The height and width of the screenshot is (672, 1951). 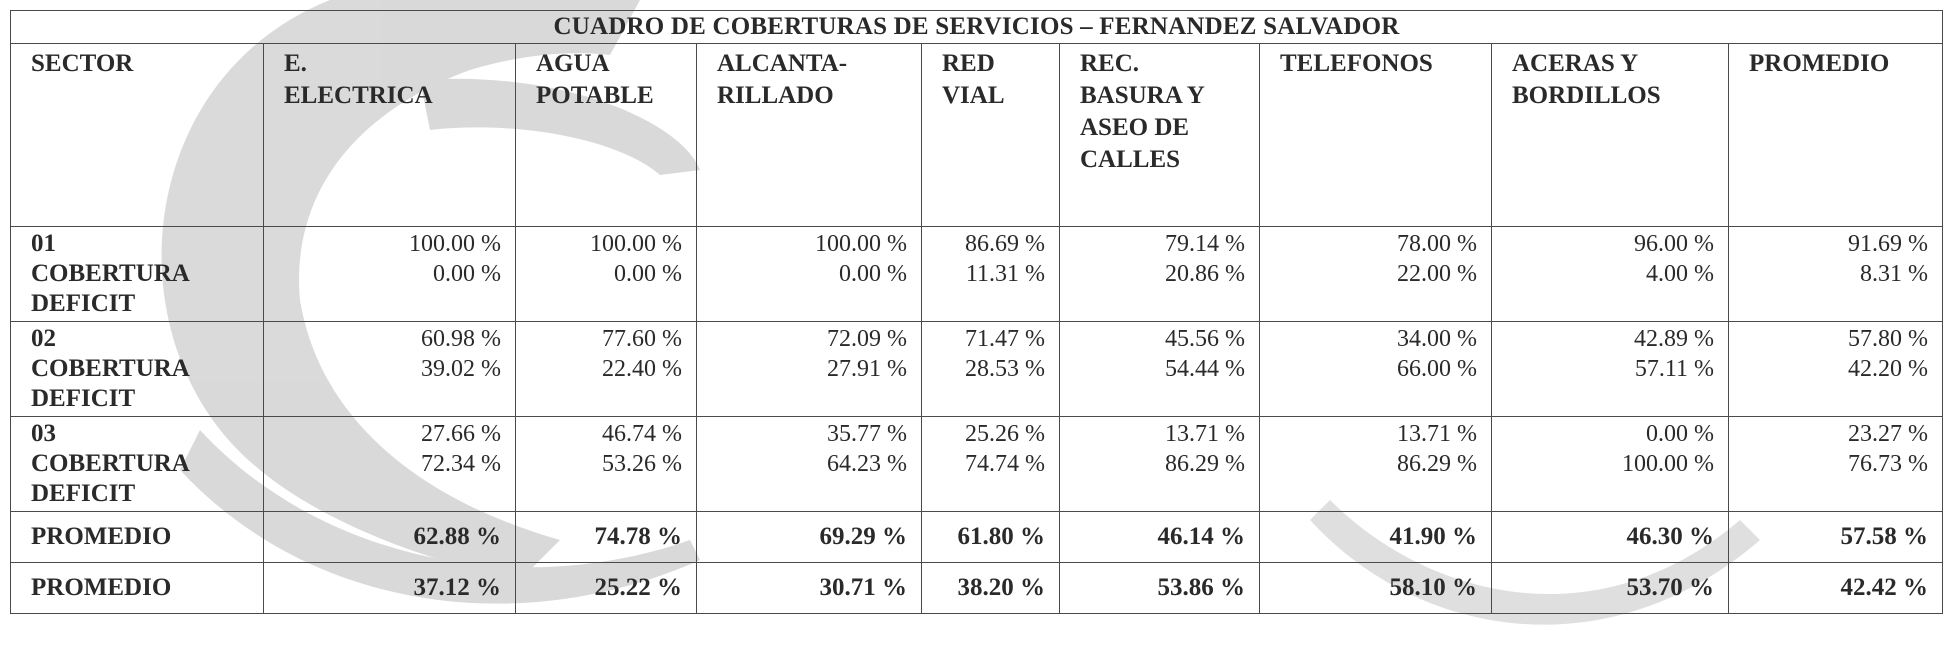 What do you see at coordinates (1205, 339) in the screenshot?
I see `cobertura-value: 45.56 %` at bounding box center [1205, 339].